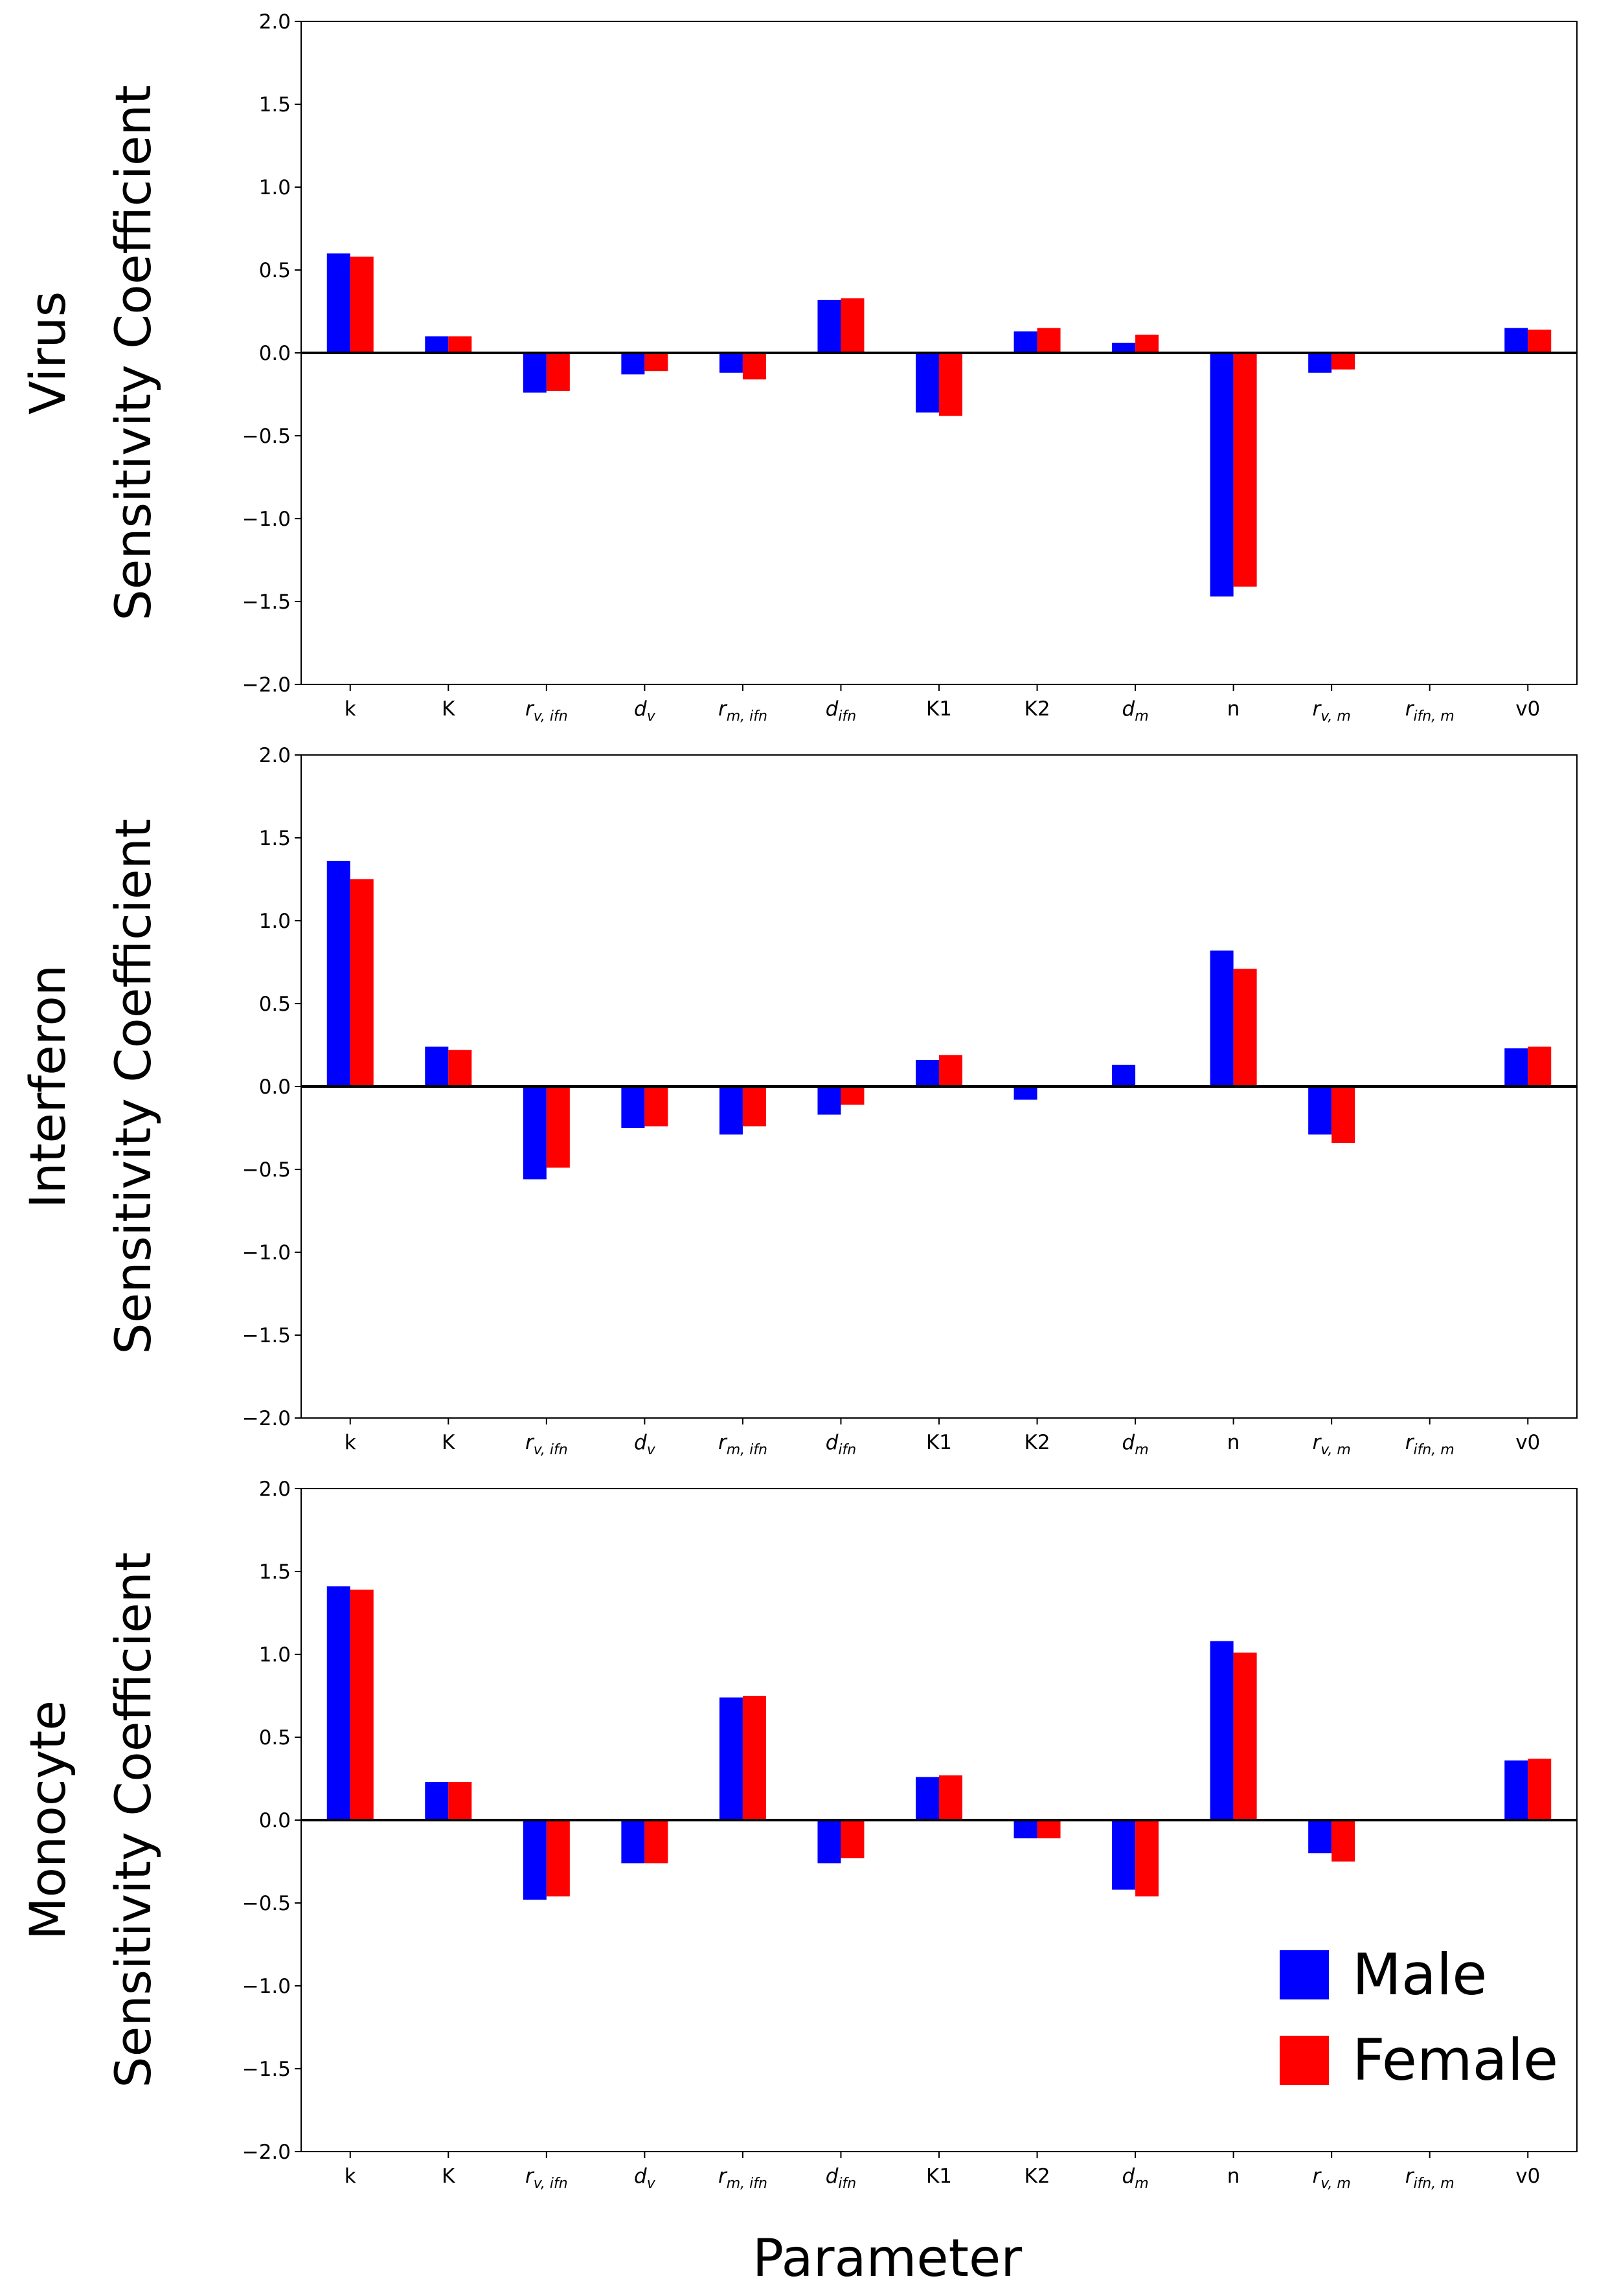 This screenshot has height=2296, width=1597. What do you see at coordinates (275, 1572) in the screenshot?
I see `y-tick-label: 1.5` at bounding box center [275, 1572].